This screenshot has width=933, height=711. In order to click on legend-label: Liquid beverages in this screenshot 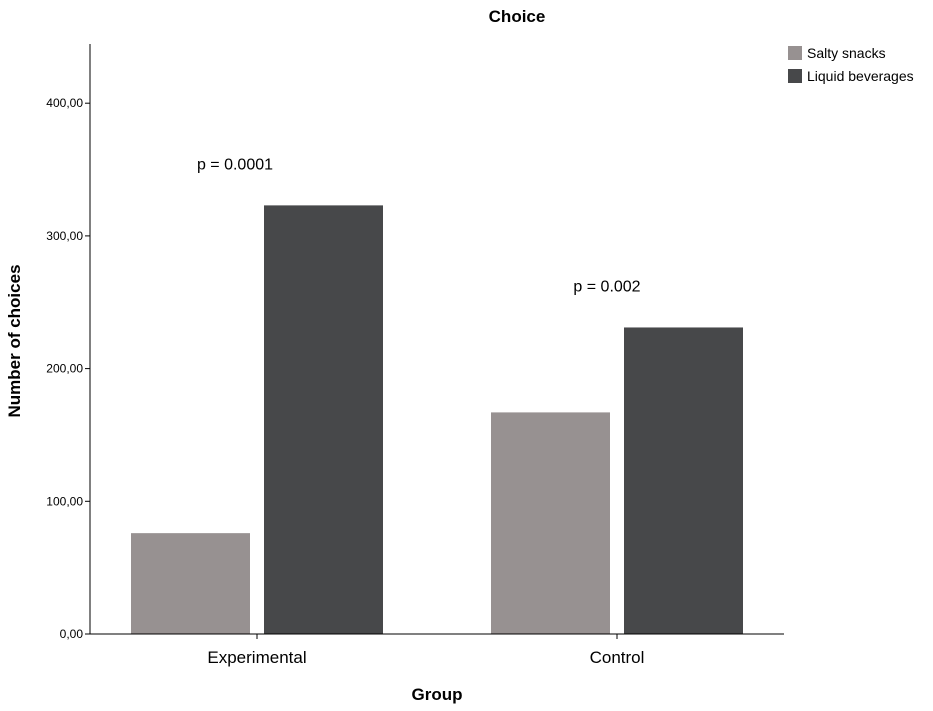, I will do `click(860, 76)`.